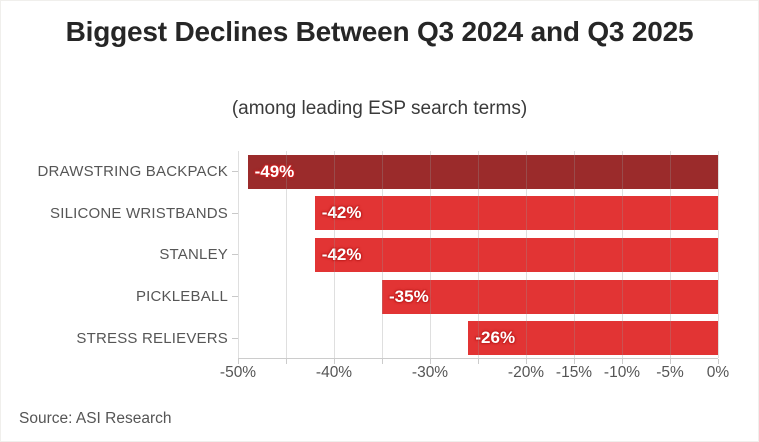 The width and height of the screenshot is (759, 442). What do you see at coordinates (526, 372) in the screenshot?
I see `x-axis-tick-label: -20%` at bounding box center [526, 372].